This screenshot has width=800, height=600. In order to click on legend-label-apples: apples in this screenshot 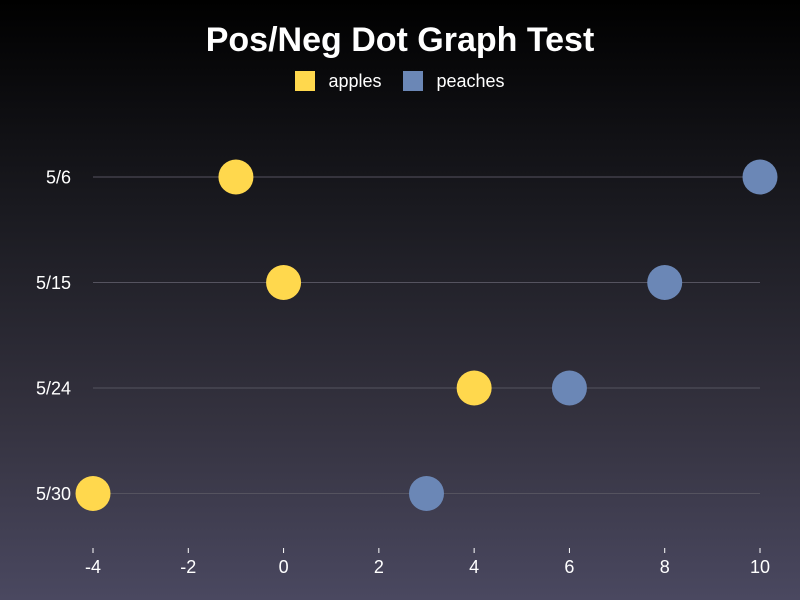, I will do `click(355, 81)`.